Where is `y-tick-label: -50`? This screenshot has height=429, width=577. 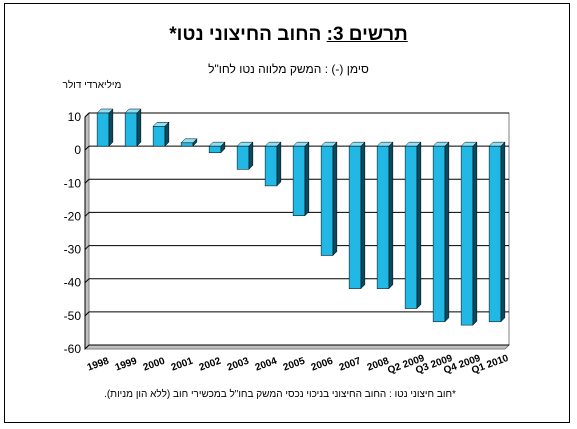 y-tick-label: -50 is located at coordinates (73, 316).